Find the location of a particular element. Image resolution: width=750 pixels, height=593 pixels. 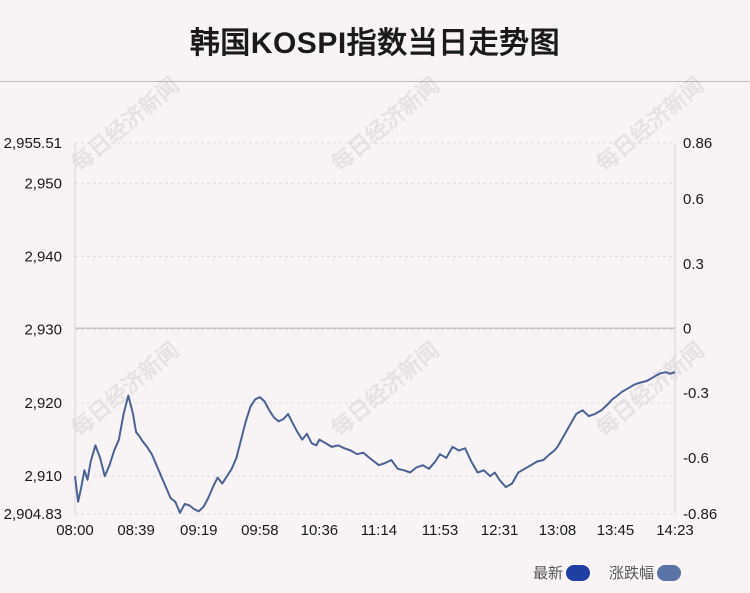

chart-title: 韩国KOSPI指数当日走势图 is located at coordinates (375, 43).